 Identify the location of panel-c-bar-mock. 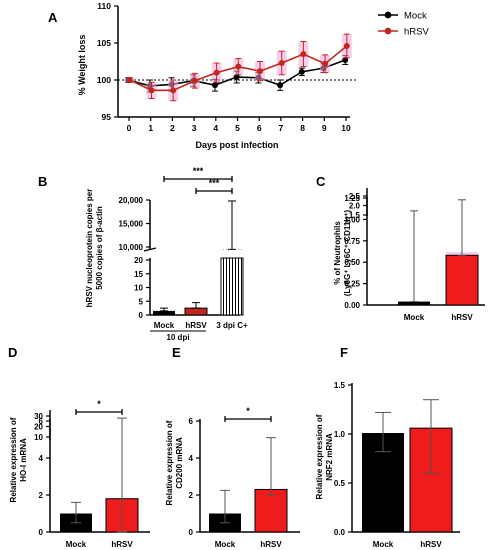
(414, 303).